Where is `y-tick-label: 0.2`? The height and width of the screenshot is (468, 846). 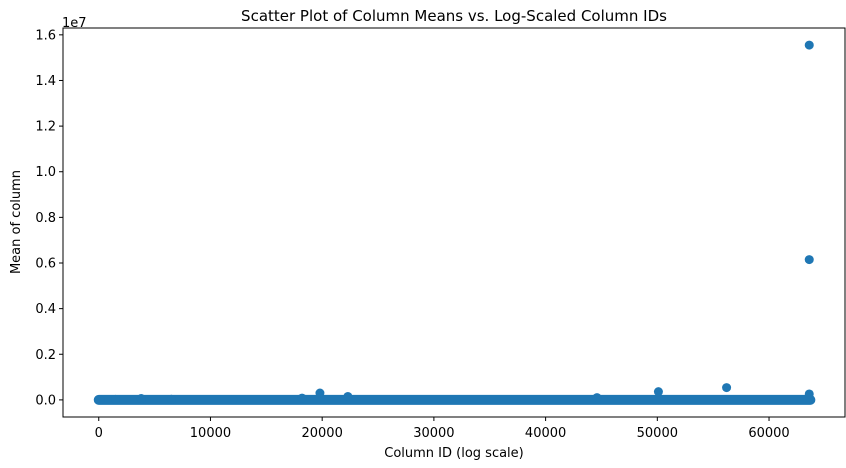
y-tick-label: 0.2 is located at coordinates (45, 355).